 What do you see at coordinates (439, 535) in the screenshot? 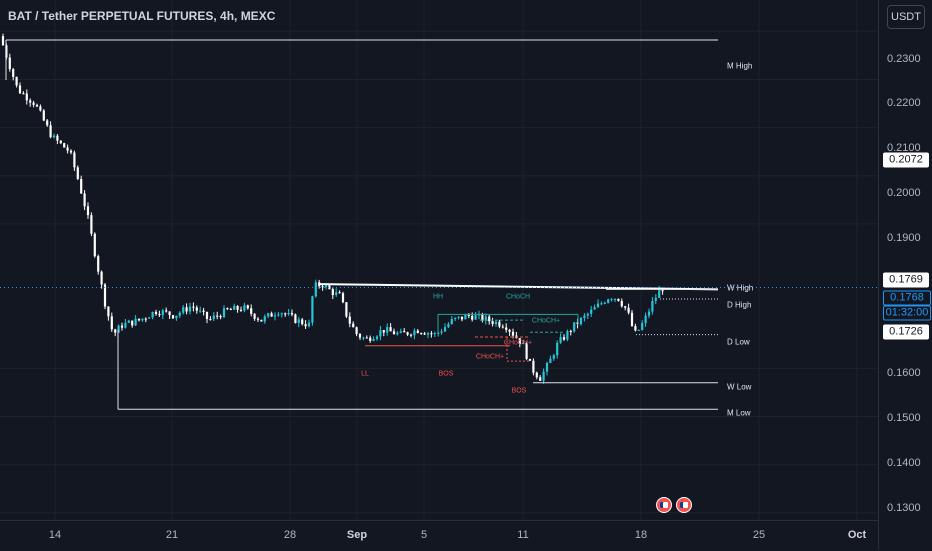
I see `time-axis: 14 21 28 Sep 5 11 18 25 Oct` at bounding box center [439, 535].